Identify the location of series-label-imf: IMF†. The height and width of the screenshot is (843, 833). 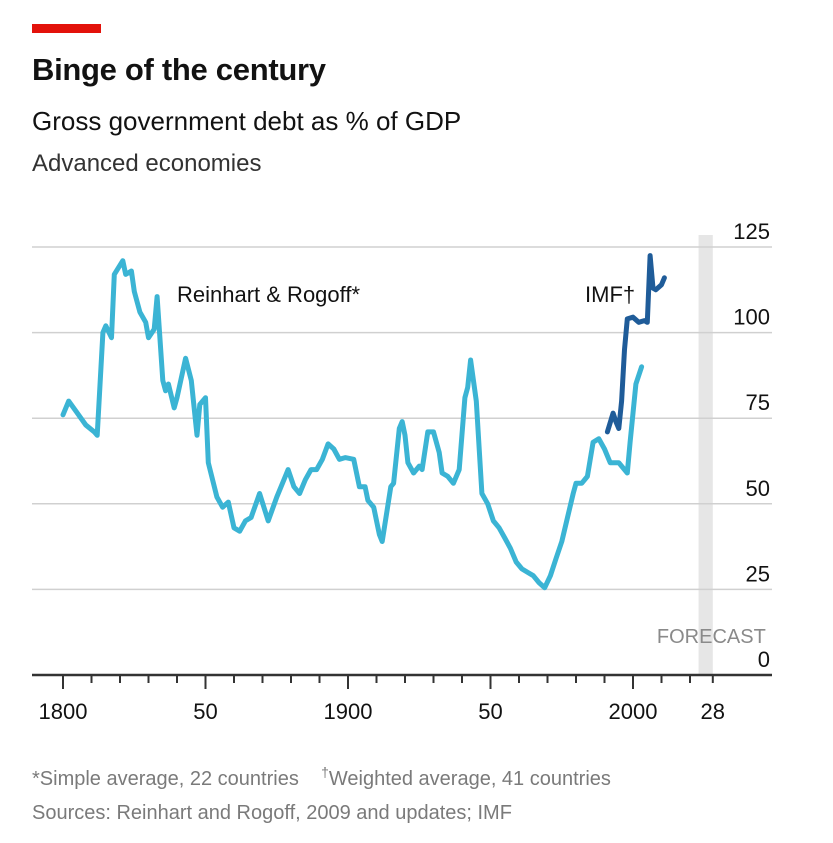
(610, 294).